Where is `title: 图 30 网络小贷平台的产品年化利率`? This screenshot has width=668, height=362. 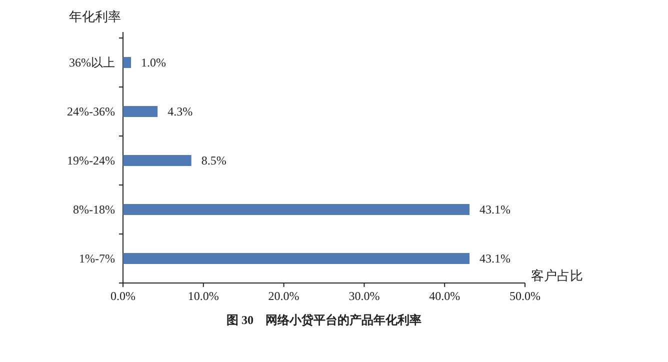 title: 图 30 网络小贷平台的产品年化利率 is located at coordinates (324, 320).